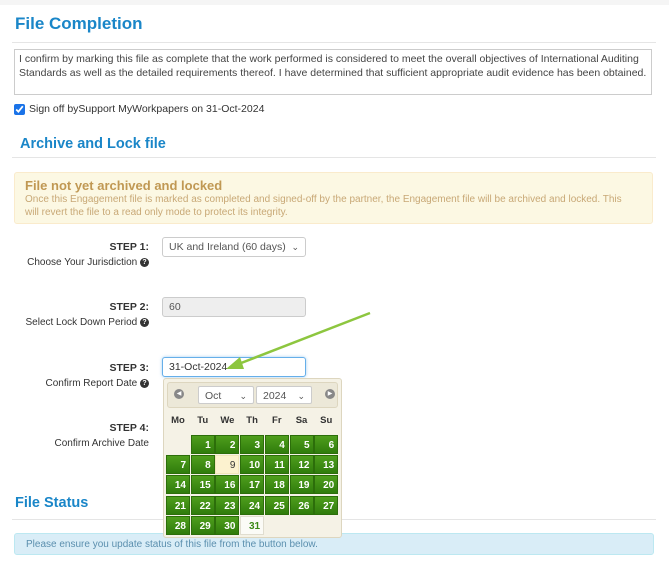  I want to click on jurisdiction-select: UK and Ireland (60 days) ⌄, so click(234, 247).